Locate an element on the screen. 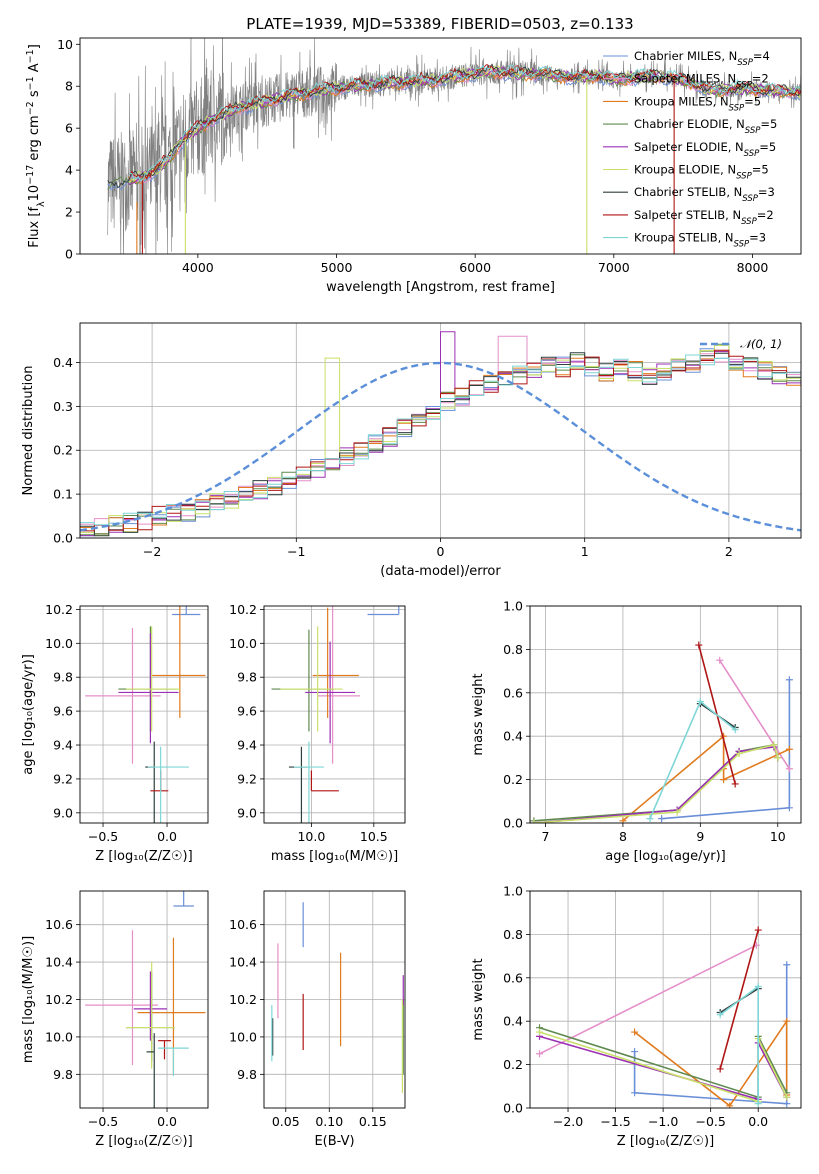 The image size is (819, 1174). legend-entry: Chabrier MILES, NSSP=4 is located at coordinates (702, 58).